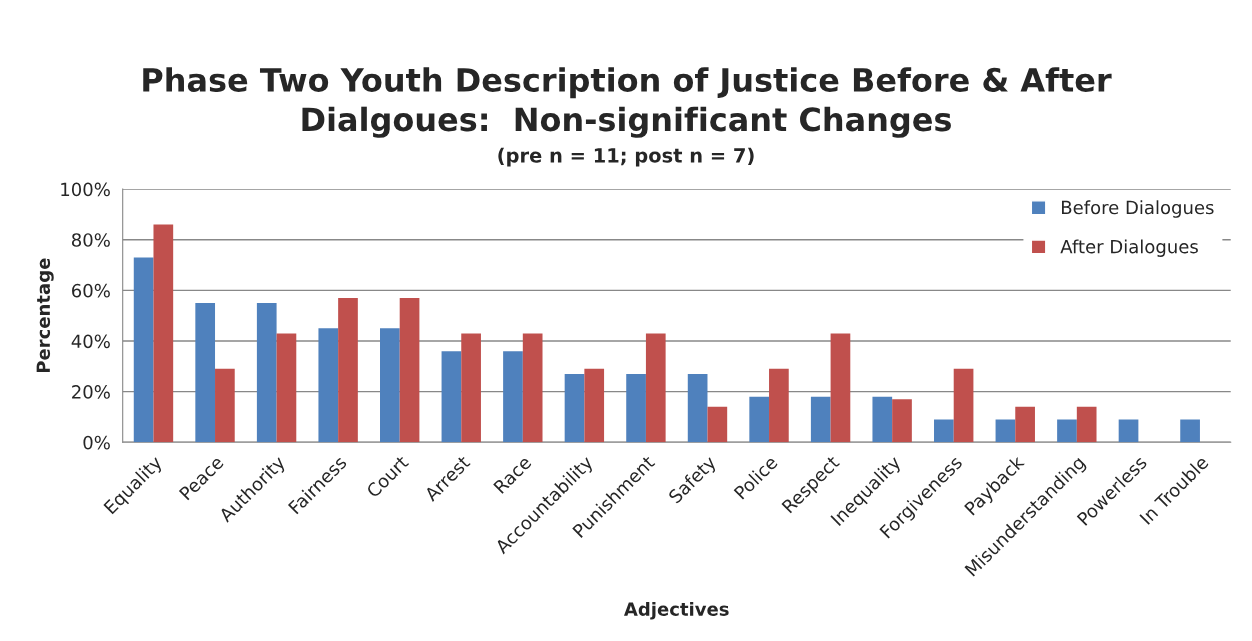 The height and width of the screenshot is (641, 1252). Describe the element at coordinates (627, 102) in the screenshot. I see `chart-title: Phase Two Youth Description of Justice Before & After Dialgoues: Non-significant Changes` at that location.